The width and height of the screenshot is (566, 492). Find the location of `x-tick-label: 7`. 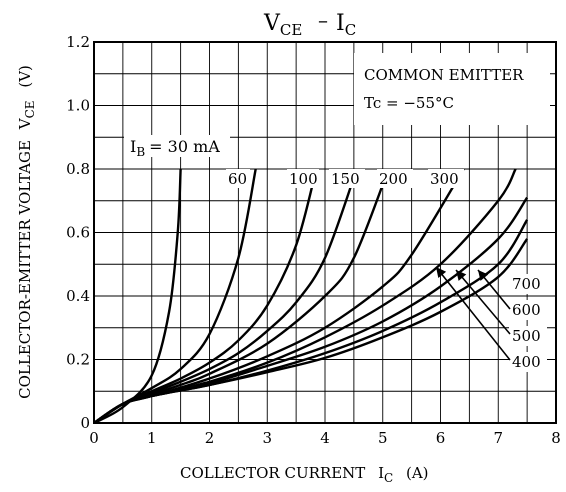

x-tick-label: 7 is located at coordinates (498, 438).